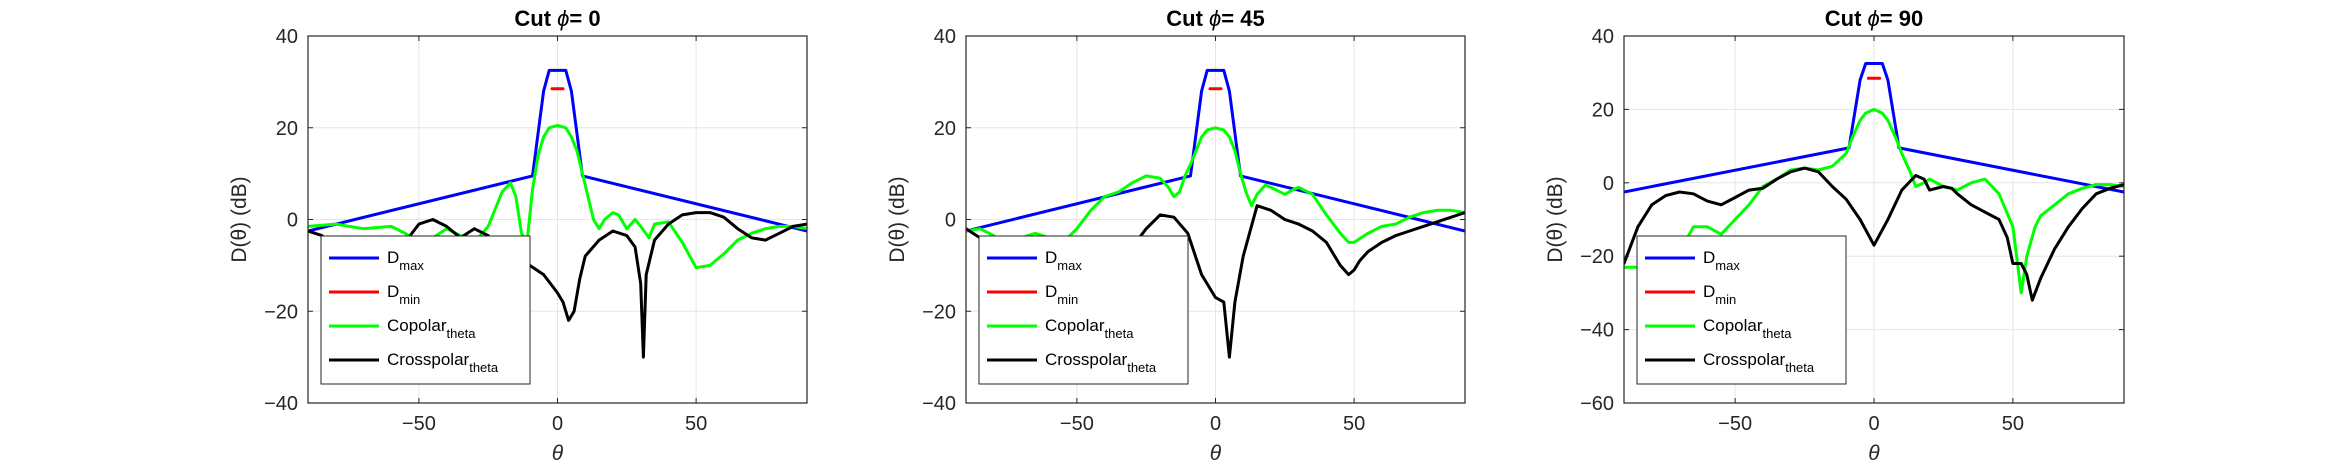 The image size is (2344, 469). What do you see at coordinates (1242, 18) in the screenshot?
I see `chart-title-suffix: = 45` at bounding box center [1242, 18].